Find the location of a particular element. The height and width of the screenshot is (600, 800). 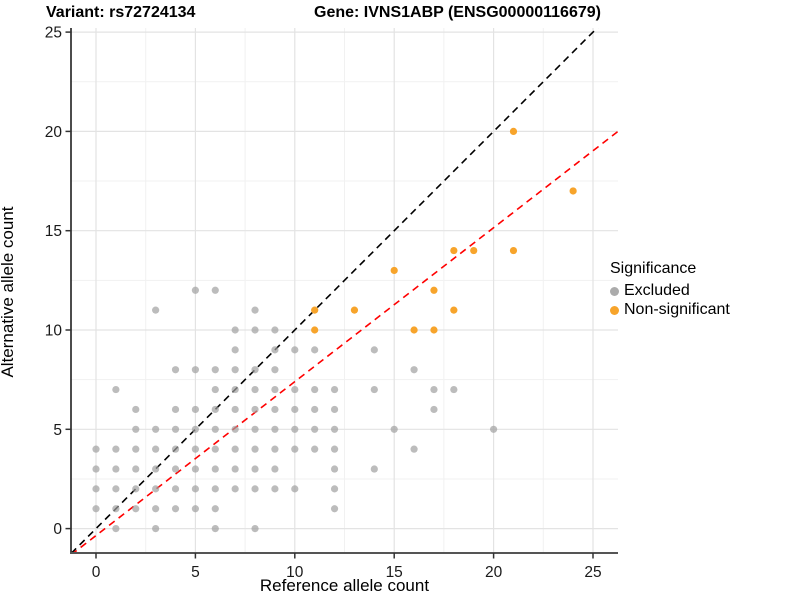

x-tick-label: 0 is located at coordinates (96, 572).